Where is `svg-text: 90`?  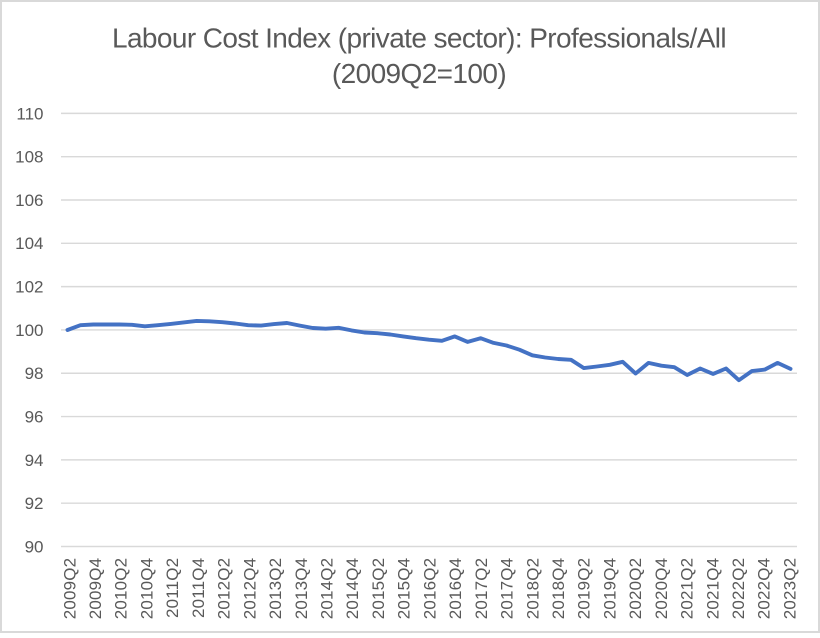
svg-text: 90 is located at coordinates (34, 546).